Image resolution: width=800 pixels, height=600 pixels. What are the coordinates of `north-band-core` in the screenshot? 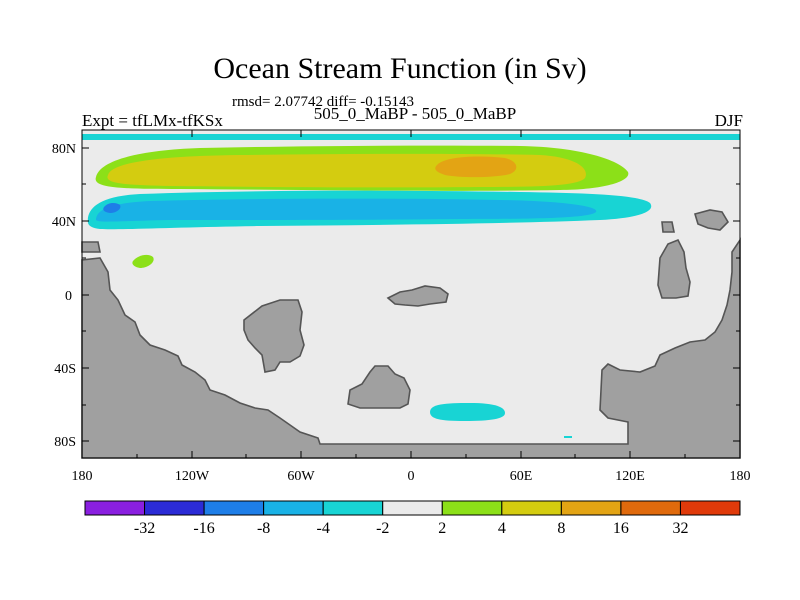 It's located at (476, 167).